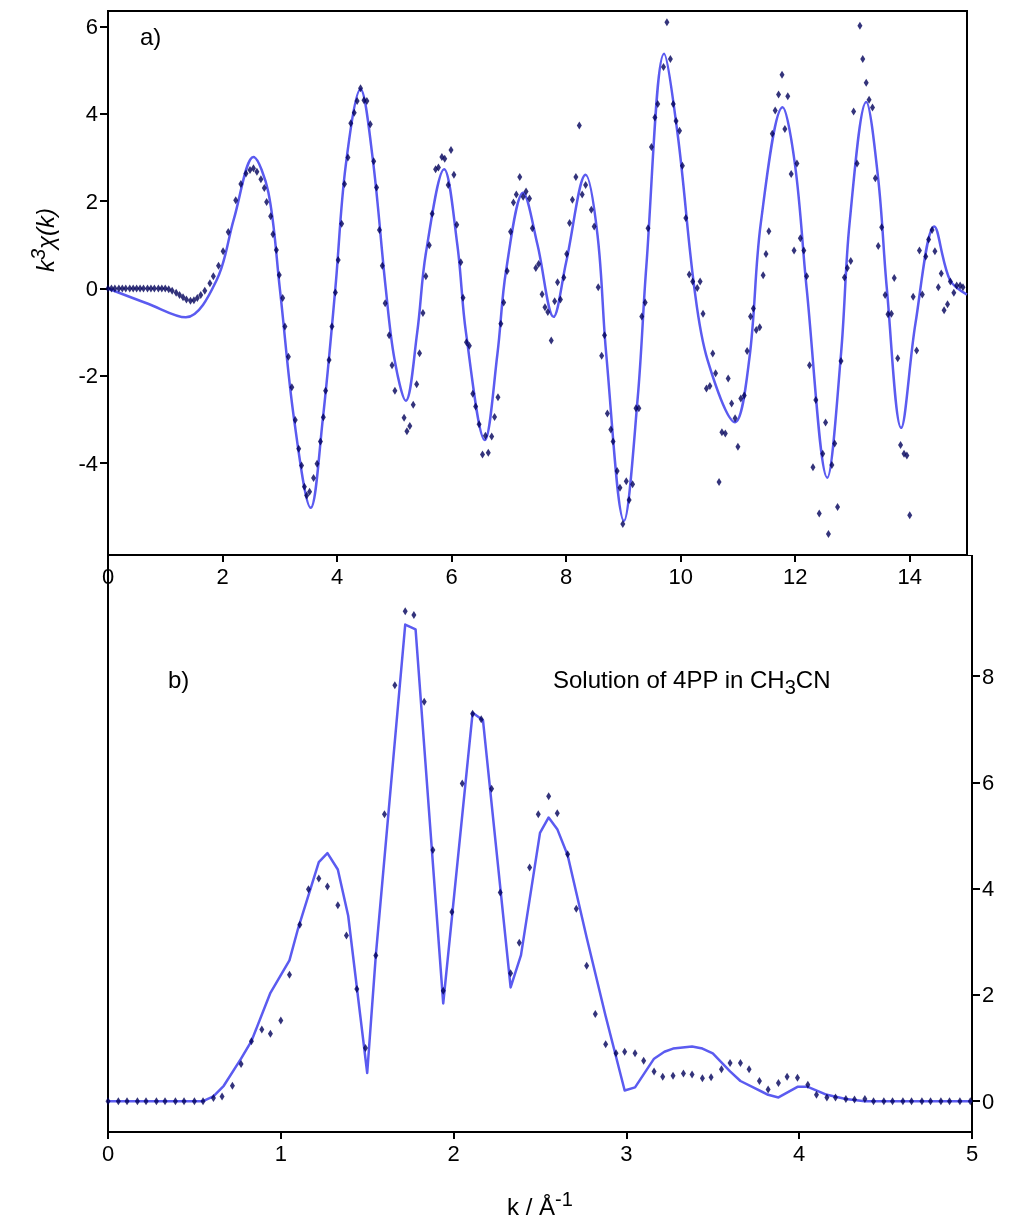 The image size is (1014, 1221). I want to click on x-tick-label: 14, so click(909, 576).